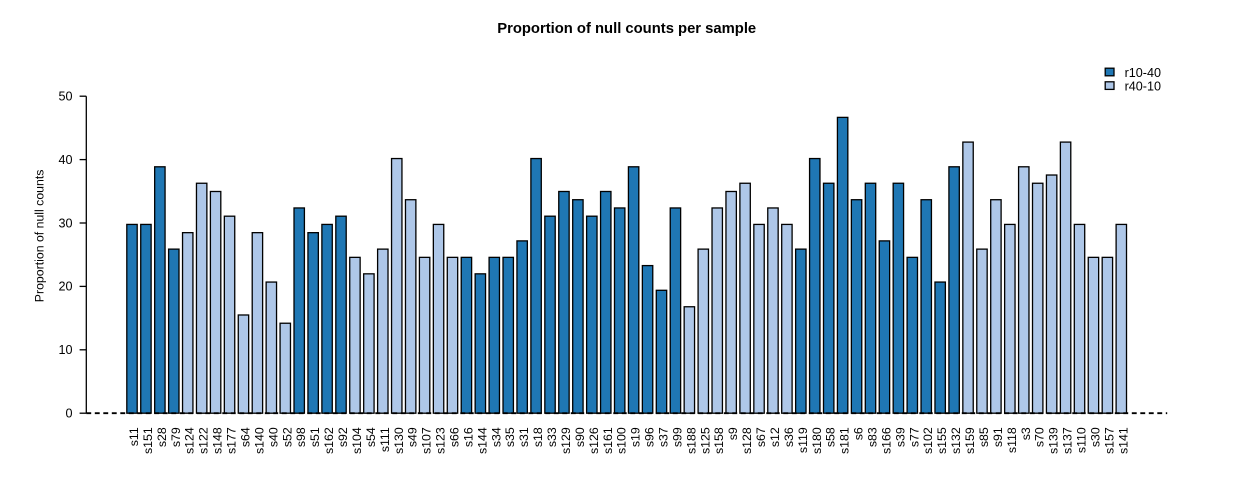  I want to click on svg-text: s181, so click(845, 440).